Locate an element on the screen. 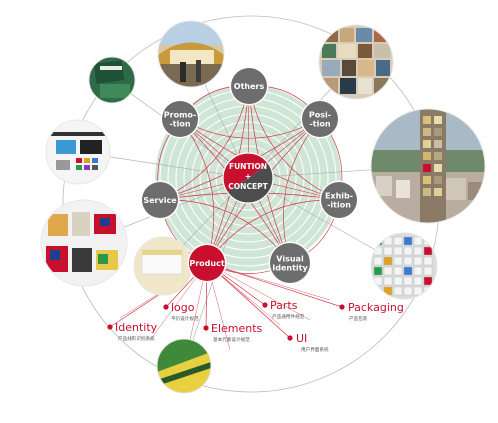  photo-mosaic is located at coordinates (356, 62).